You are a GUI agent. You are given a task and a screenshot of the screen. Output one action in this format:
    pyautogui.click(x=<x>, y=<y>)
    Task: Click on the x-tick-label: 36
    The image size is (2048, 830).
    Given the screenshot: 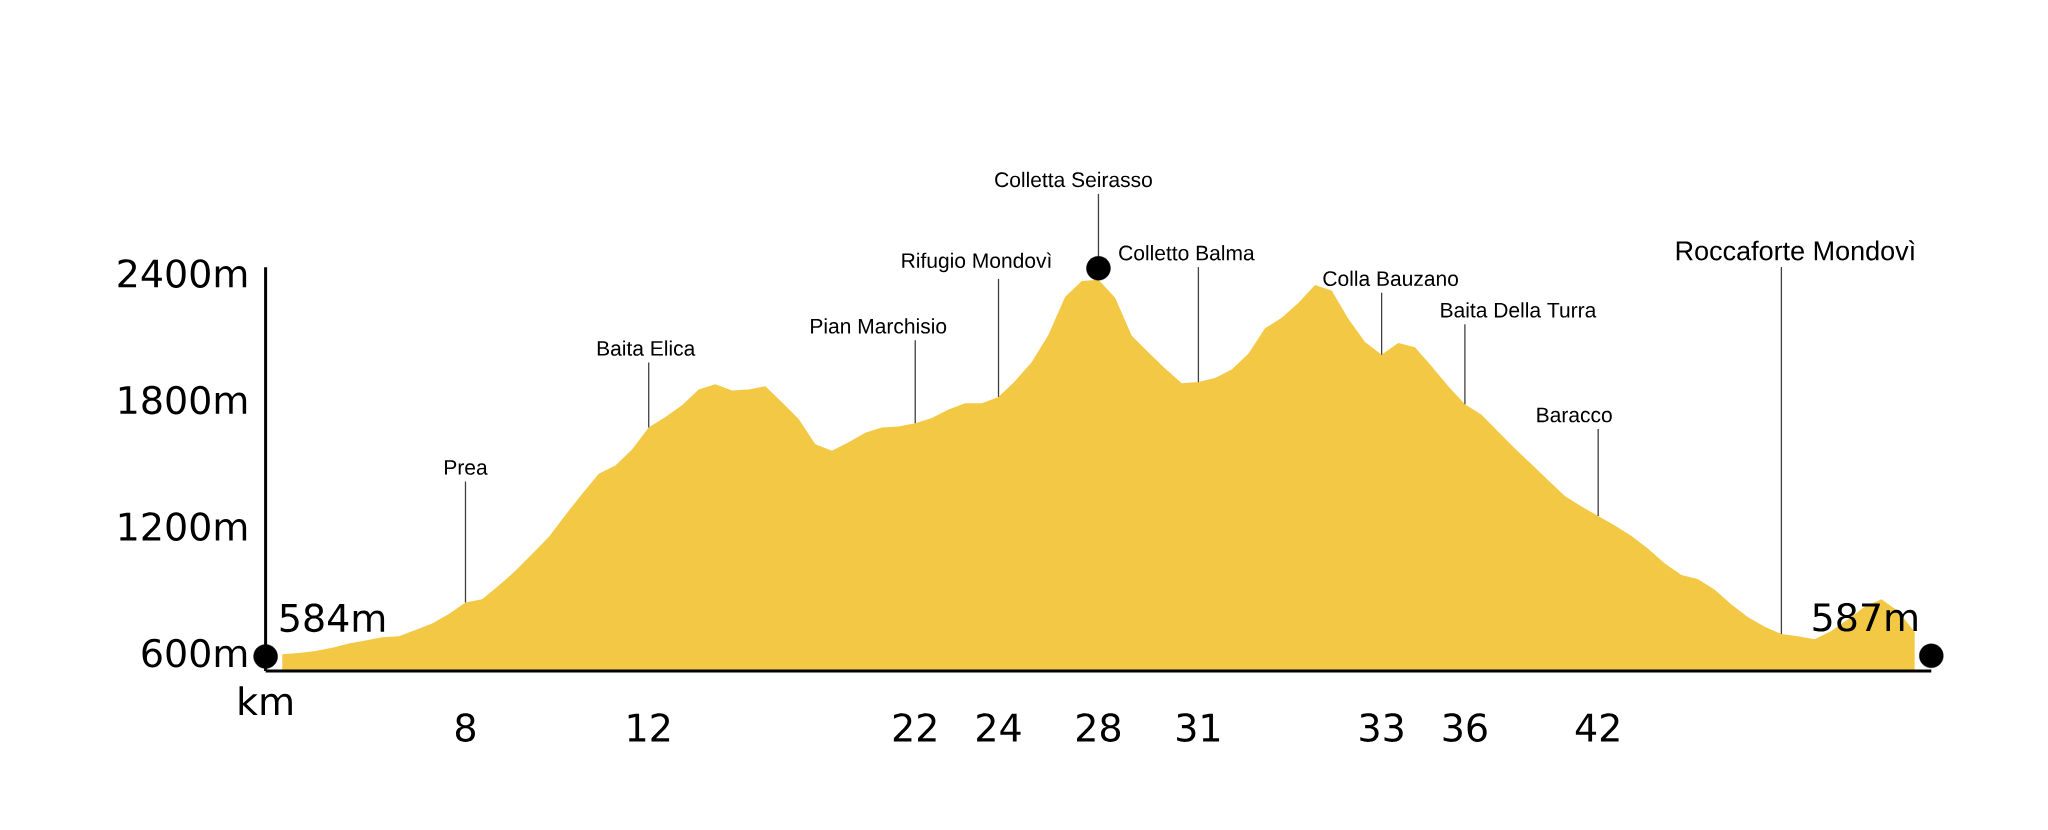 What is the action you would take?
    pyautogui.click(x=1465, y=727)
    